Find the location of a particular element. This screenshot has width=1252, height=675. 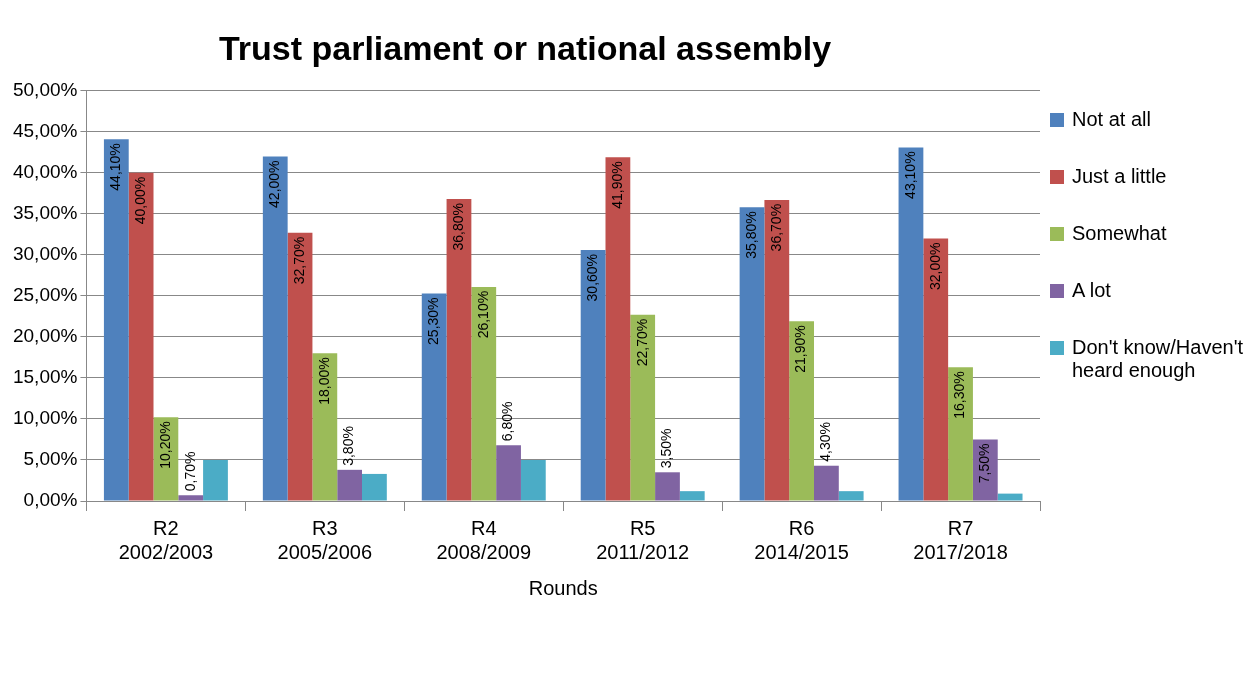

legend-label: A lot is located at coordinates (1091, 290).